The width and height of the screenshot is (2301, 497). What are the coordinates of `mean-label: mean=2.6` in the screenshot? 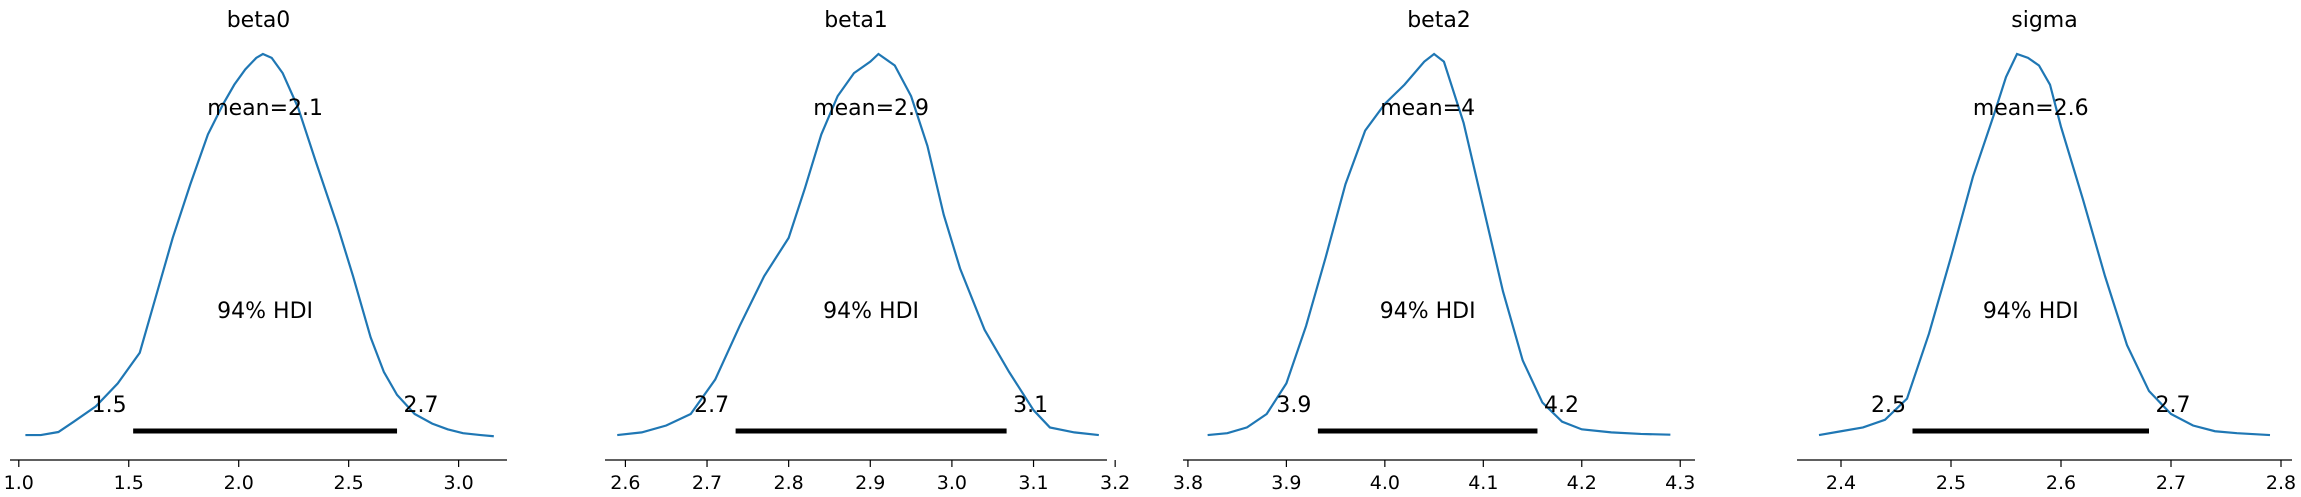 It's located at (2031, 108).